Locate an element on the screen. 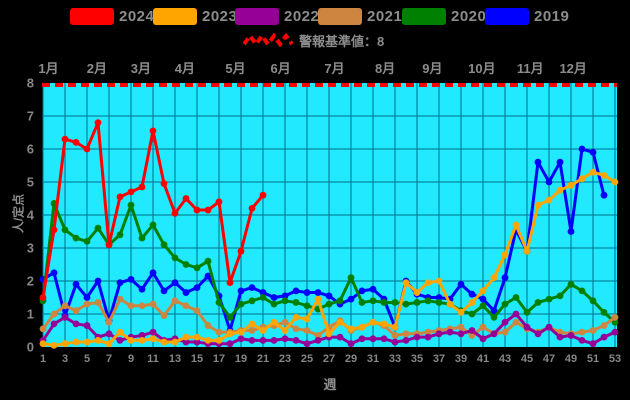 The image size is (630, 400). month-label-1月: 1月 is located at coordinates (48, 68).